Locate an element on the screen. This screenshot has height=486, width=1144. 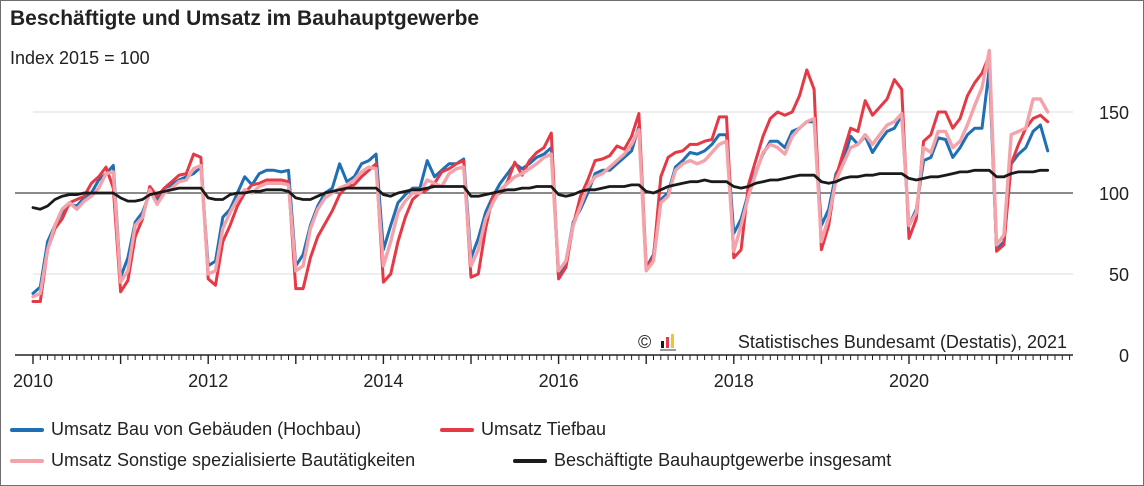
x-tick-label-2010: 2010 is located at coordinates (33, 381).